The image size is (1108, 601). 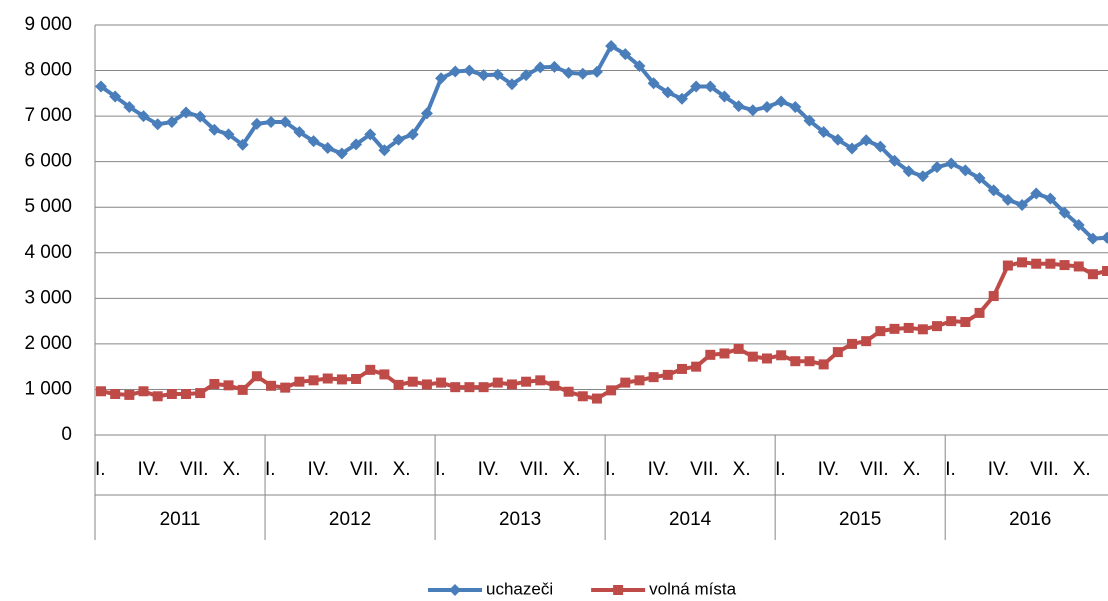 I want to click on y-tick-label: 4 000, so click(x=48, y=252).